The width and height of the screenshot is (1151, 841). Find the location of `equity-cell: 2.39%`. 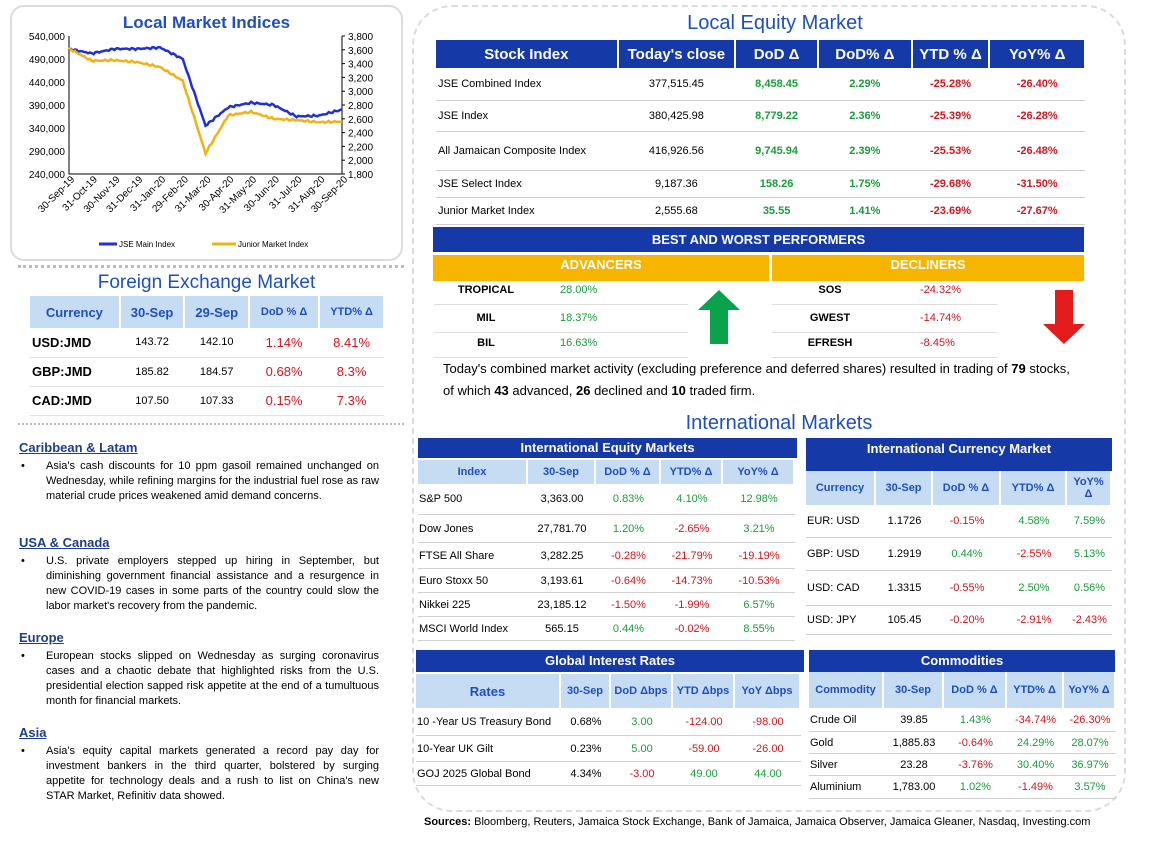

equity-cell: 2.39% is located at coordinates (865, 151).